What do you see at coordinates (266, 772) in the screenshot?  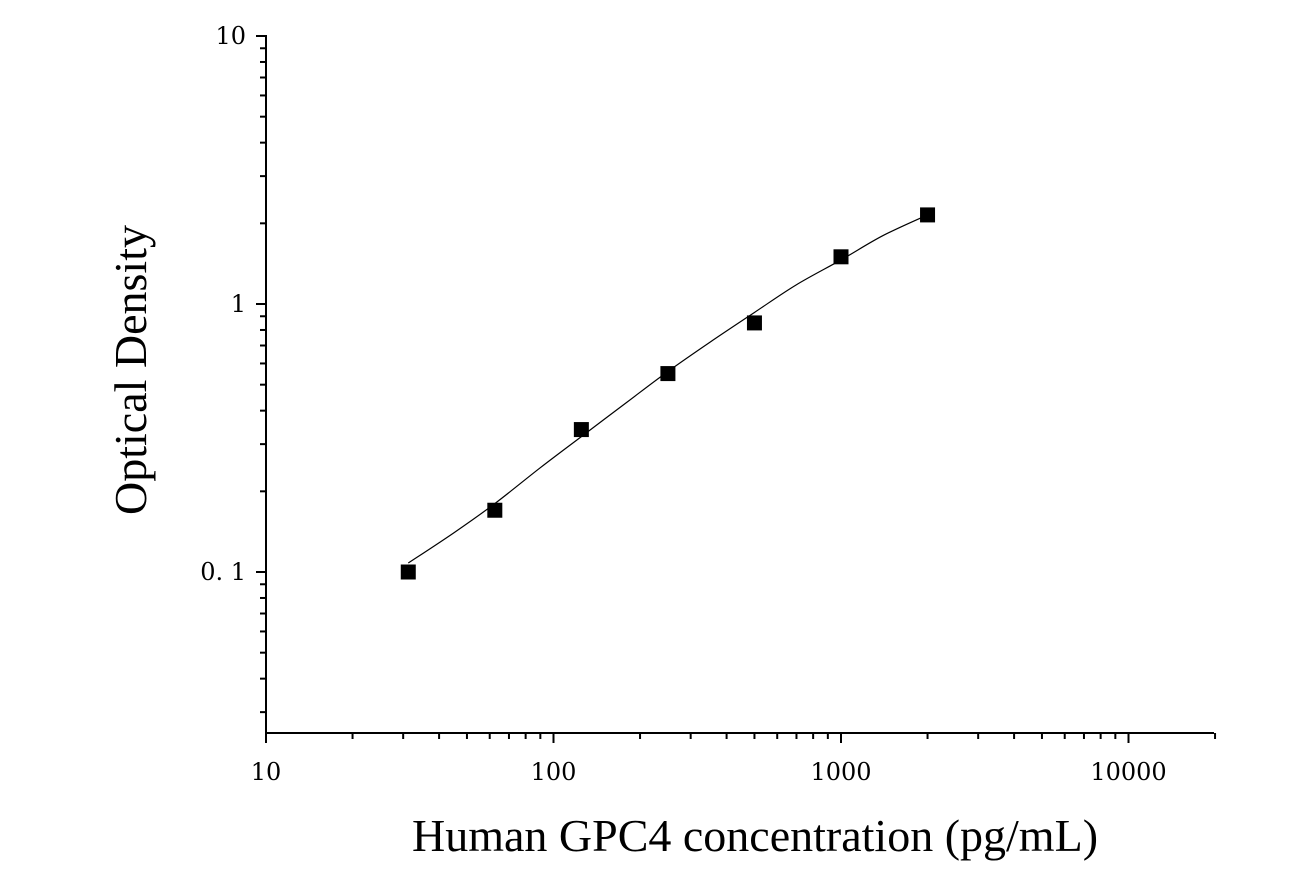 I see `x-tick-label: 10` at bounding box center [266, 772].